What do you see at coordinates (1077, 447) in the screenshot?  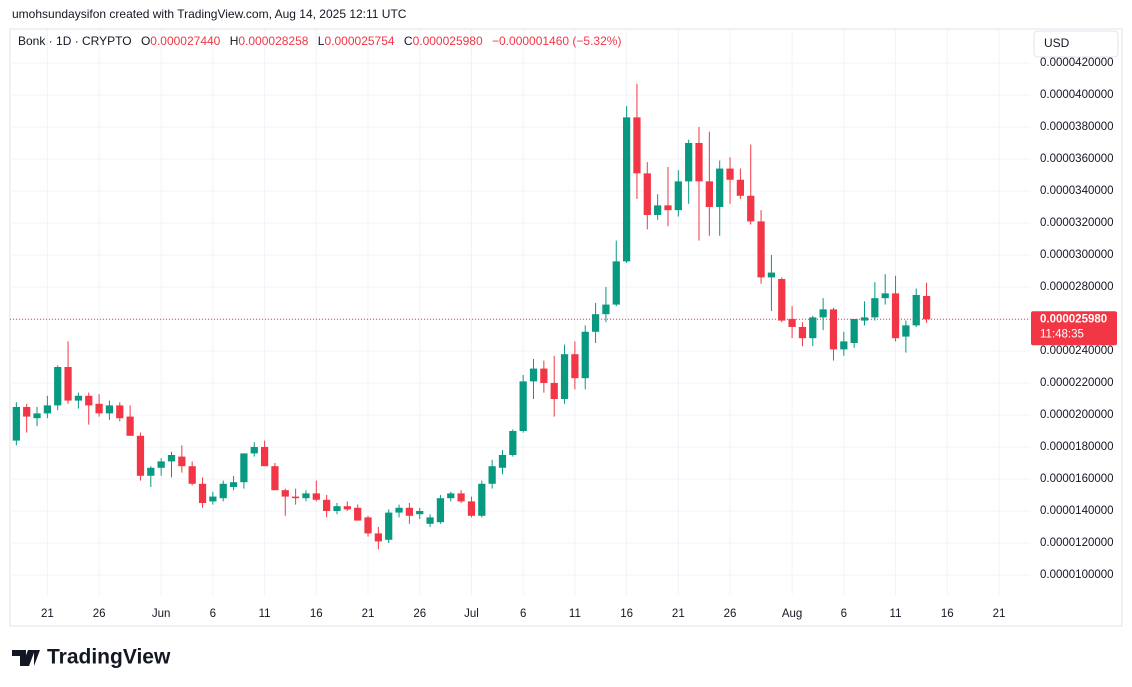 I see `y-tick-label: 0.0000180000` at bounding box center [1077, 447].